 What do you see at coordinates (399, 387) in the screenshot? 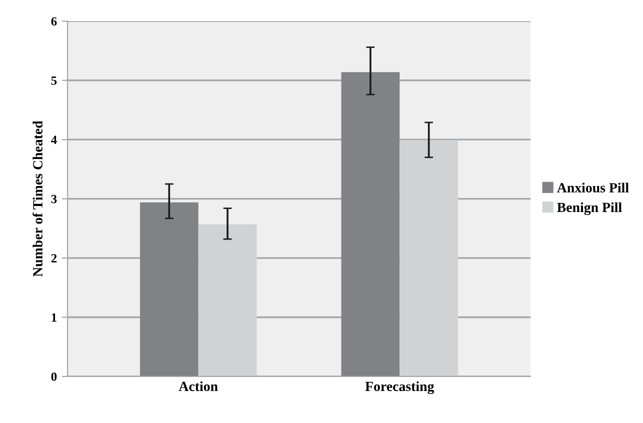
I see `x-tick-label: Forecasting` at bounding box center [399, 387].